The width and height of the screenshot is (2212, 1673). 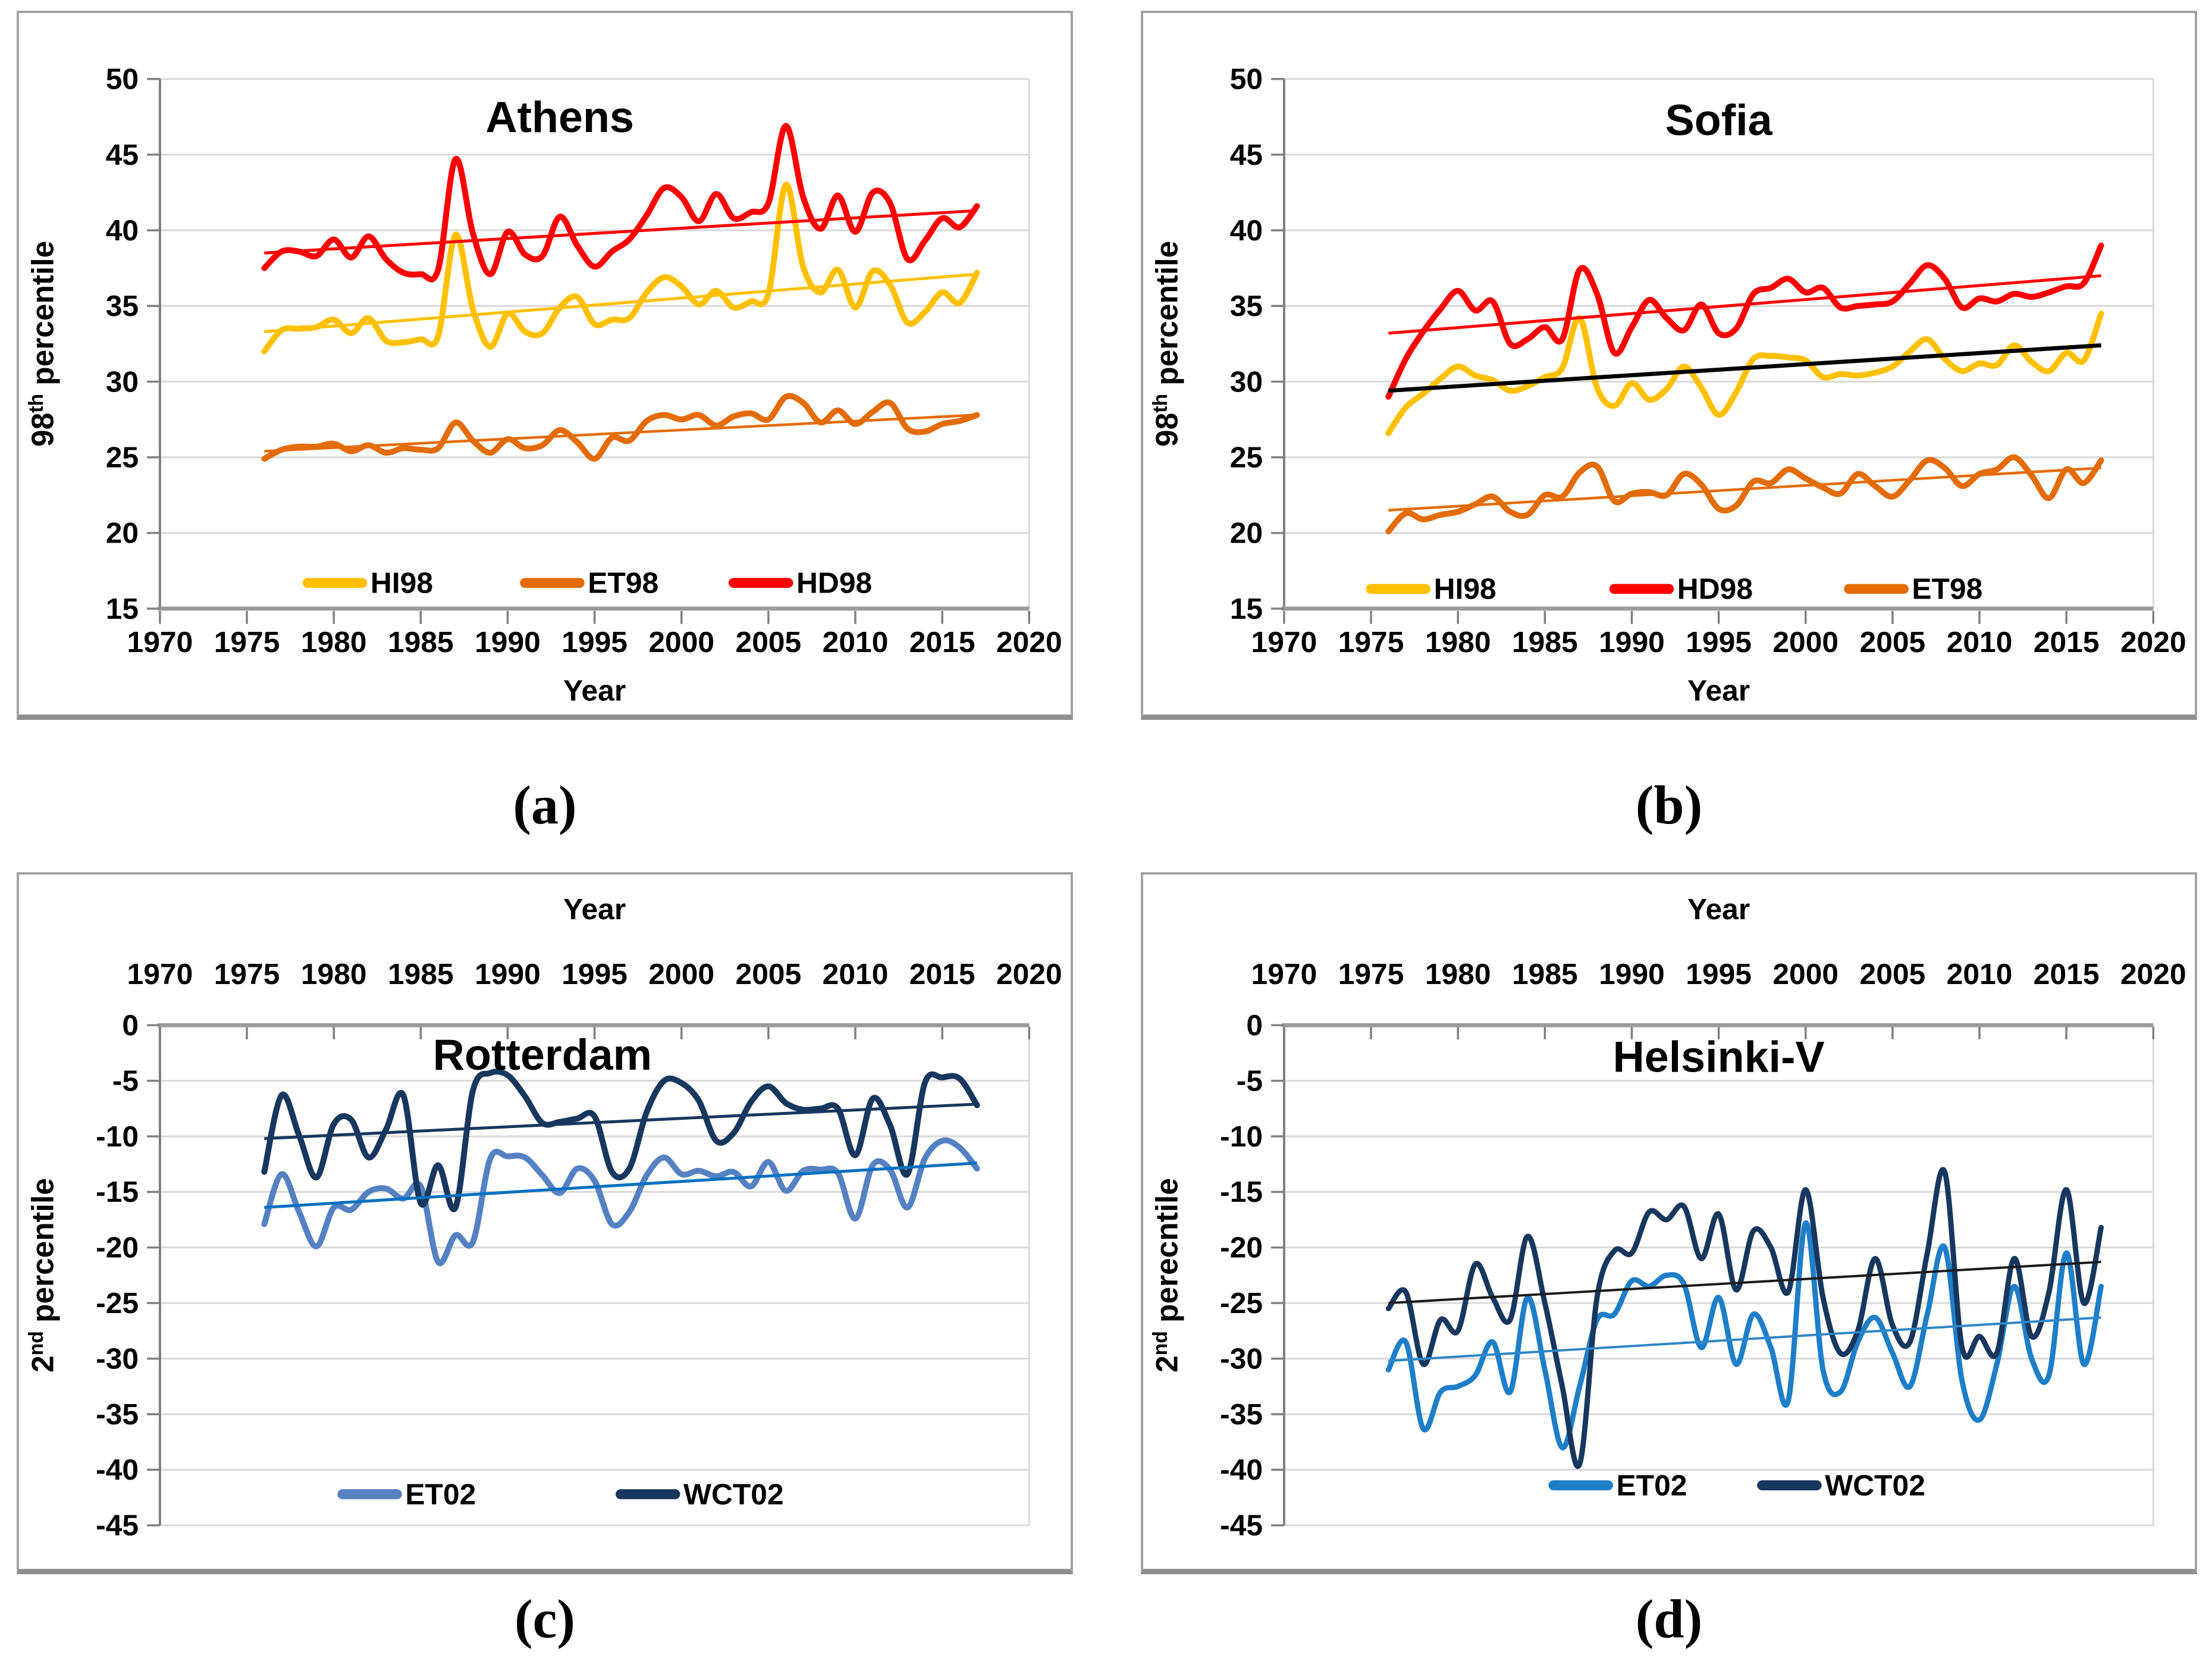 What do you see at coordinates (620, 1185) in the screenshot?
I see `rotterdam-trend-et02` at bounding box center [620, 1185].